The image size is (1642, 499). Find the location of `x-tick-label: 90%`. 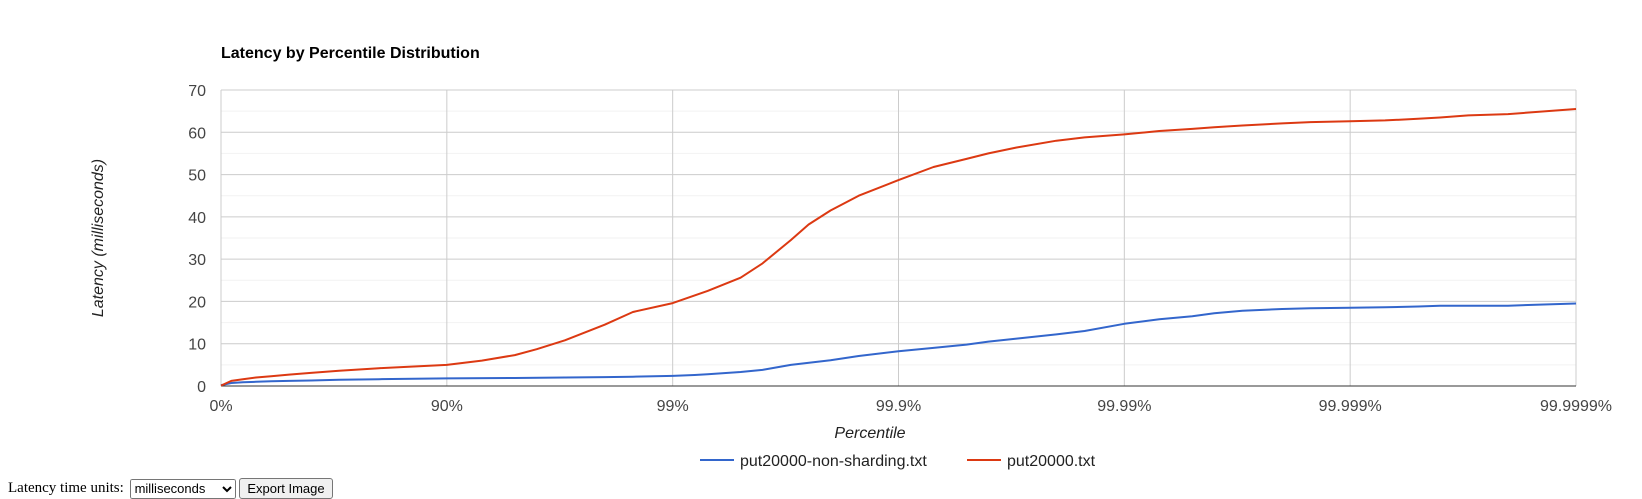

x-tick-label: 90% is located at coordinates (447, 406).